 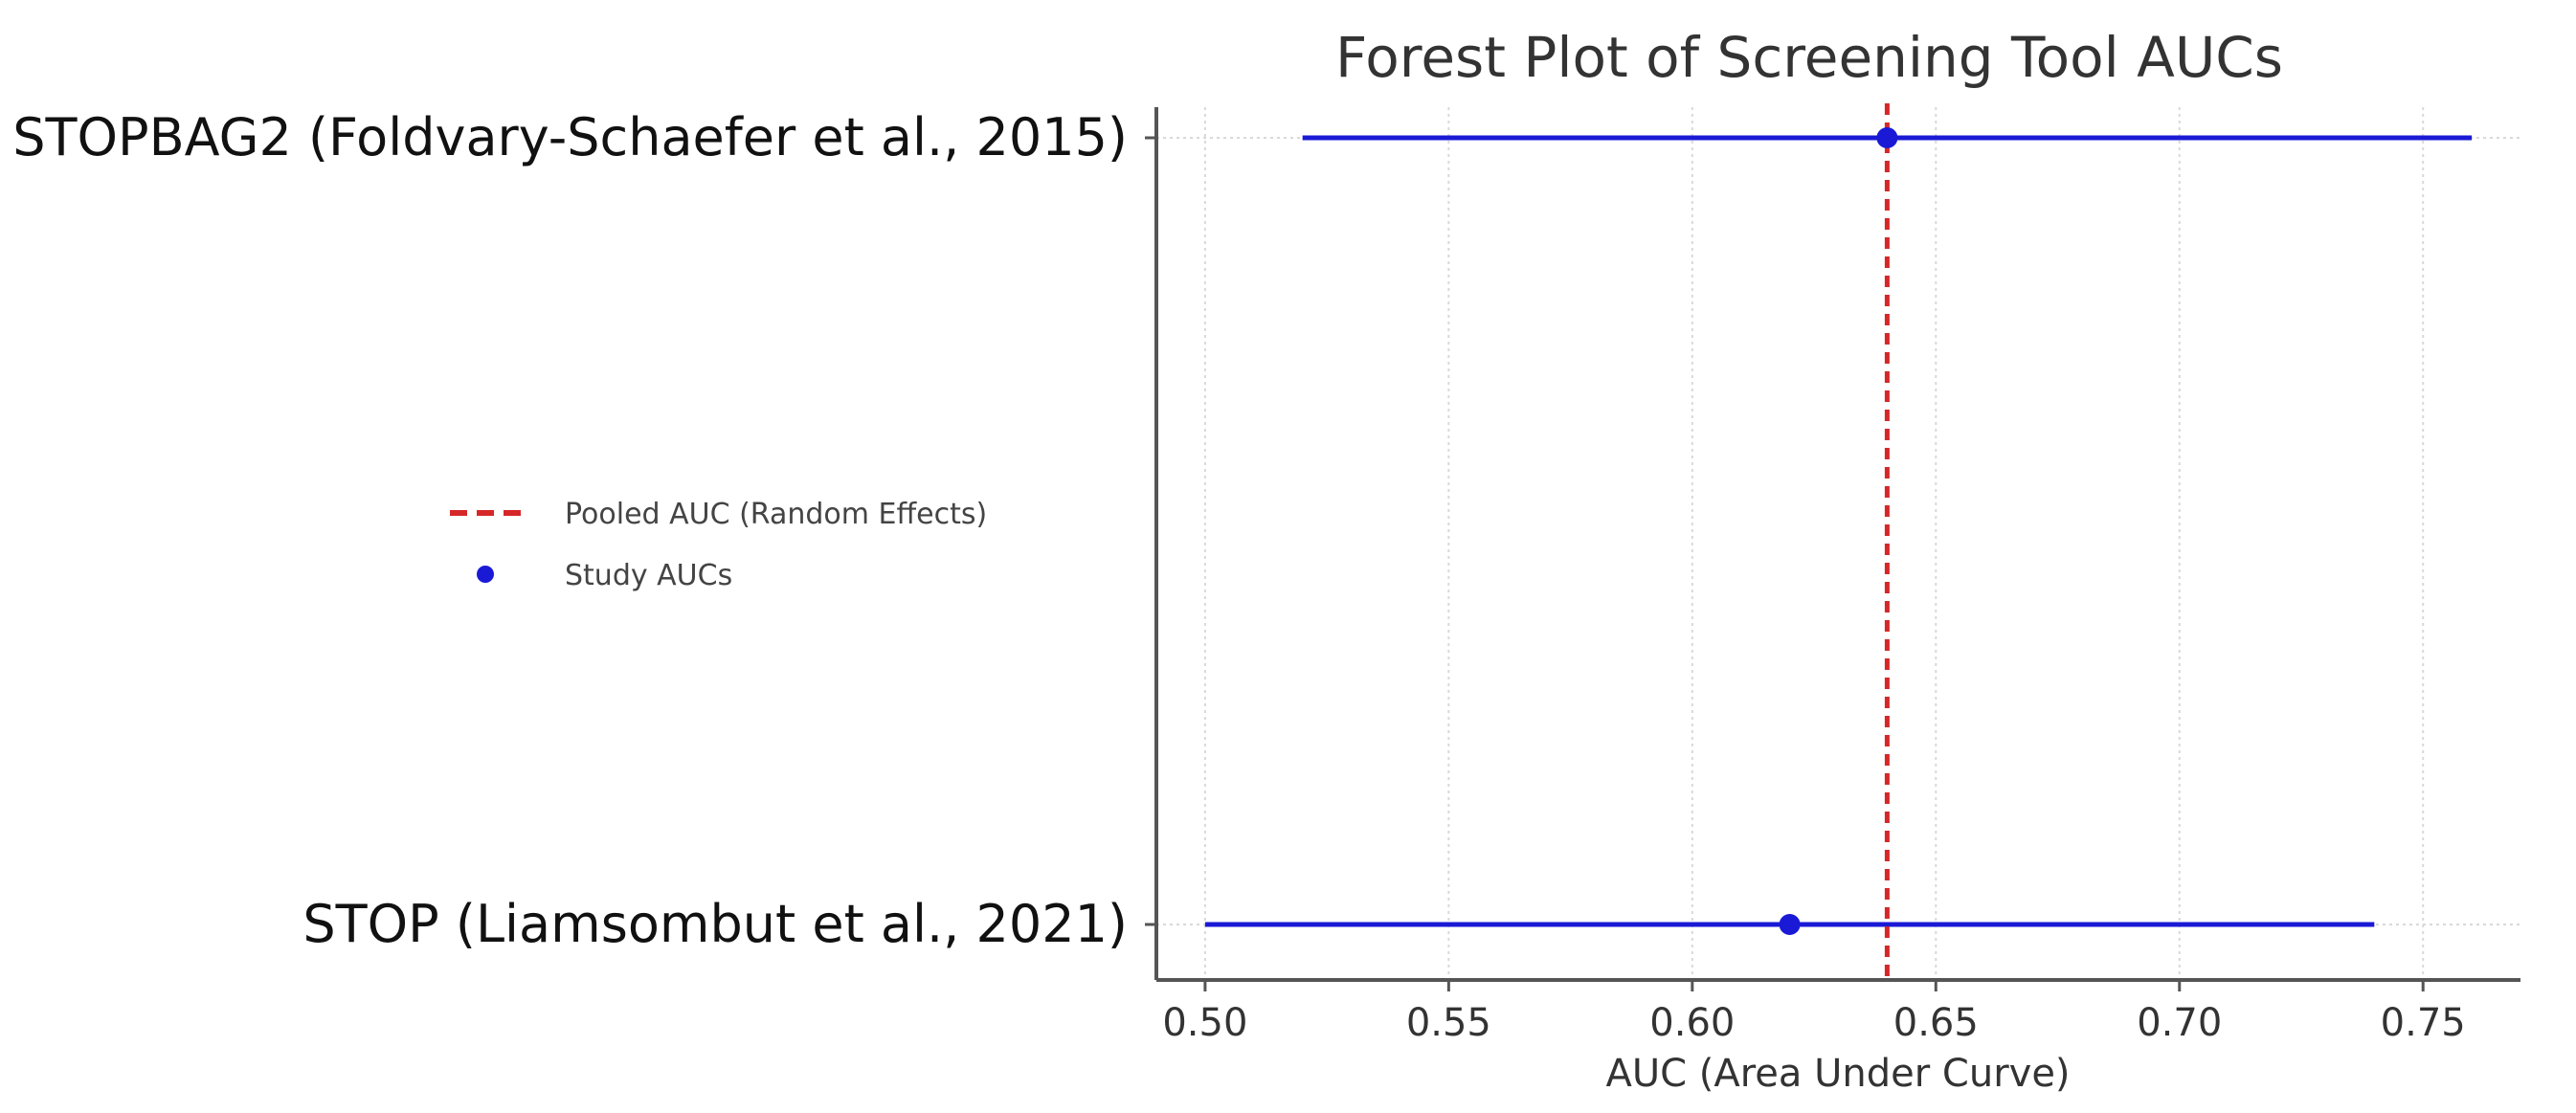 What do you see at coordinates (486, 574) in the screenshot?
I see `legend-marker-swatch` at bounding box center [486, 574].